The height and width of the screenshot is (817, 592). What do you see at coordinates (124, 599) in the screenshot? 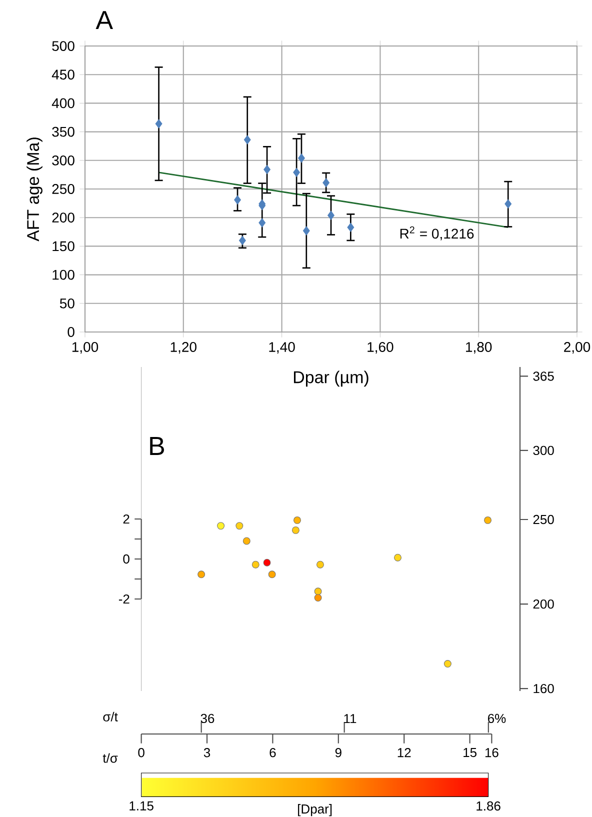
I see `y-tick-label: -2` at bounding box center [124, 599].